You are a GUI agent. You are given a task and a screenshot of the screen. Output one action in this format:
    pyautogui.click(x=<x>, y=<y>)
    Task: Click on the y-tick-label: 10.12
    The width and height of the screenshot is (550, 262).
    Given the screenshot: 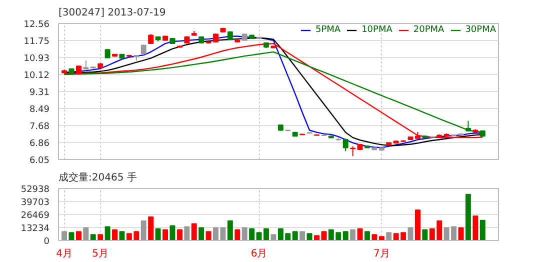 What is the action you would take?
    pyautogui.click(x=37, y=75)
    